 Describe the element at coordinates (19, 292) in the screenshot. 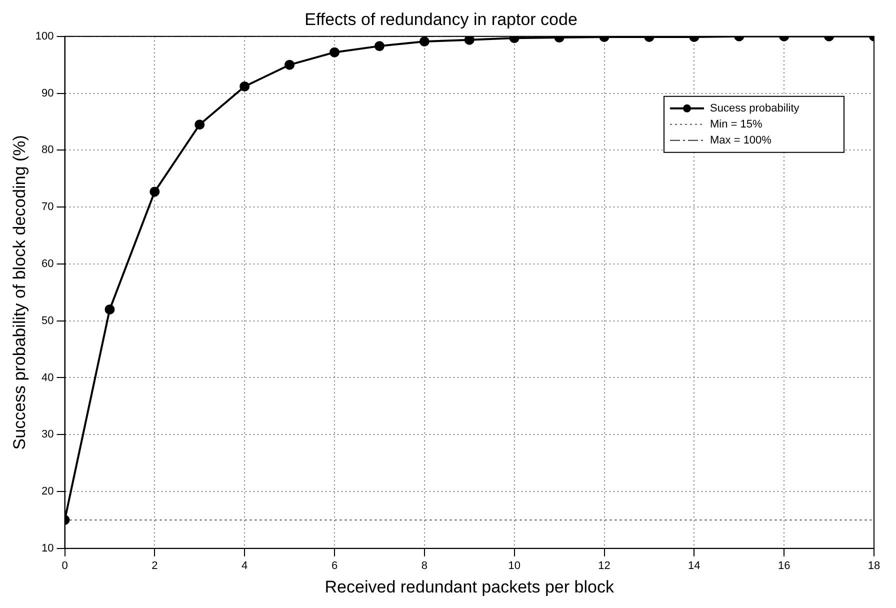

I see `y-axis-title: Success probability of block decoding (%)` at that location.